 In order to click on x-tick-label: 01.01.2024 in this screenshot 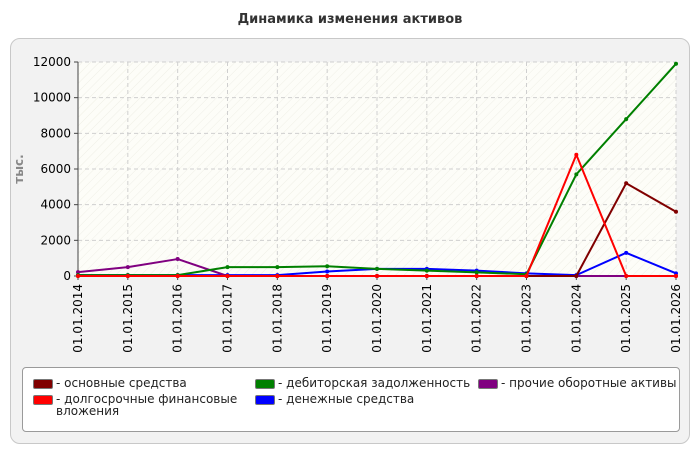, I will do `click(576, 318)`.